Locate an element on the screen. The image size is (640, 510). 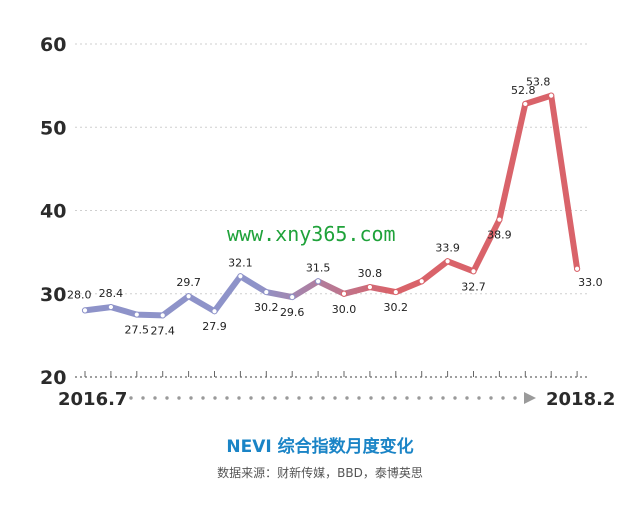
y-tick-label: 30 is located at coordinates (53, 295).